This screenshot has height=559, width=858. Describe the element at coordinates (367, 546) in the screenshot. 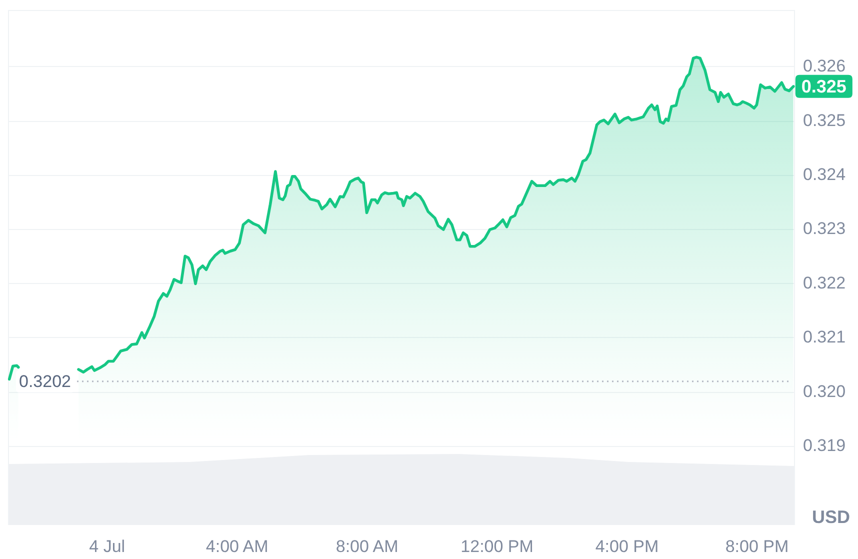

I see `x-tick-label: 8:00 AM` at that location.